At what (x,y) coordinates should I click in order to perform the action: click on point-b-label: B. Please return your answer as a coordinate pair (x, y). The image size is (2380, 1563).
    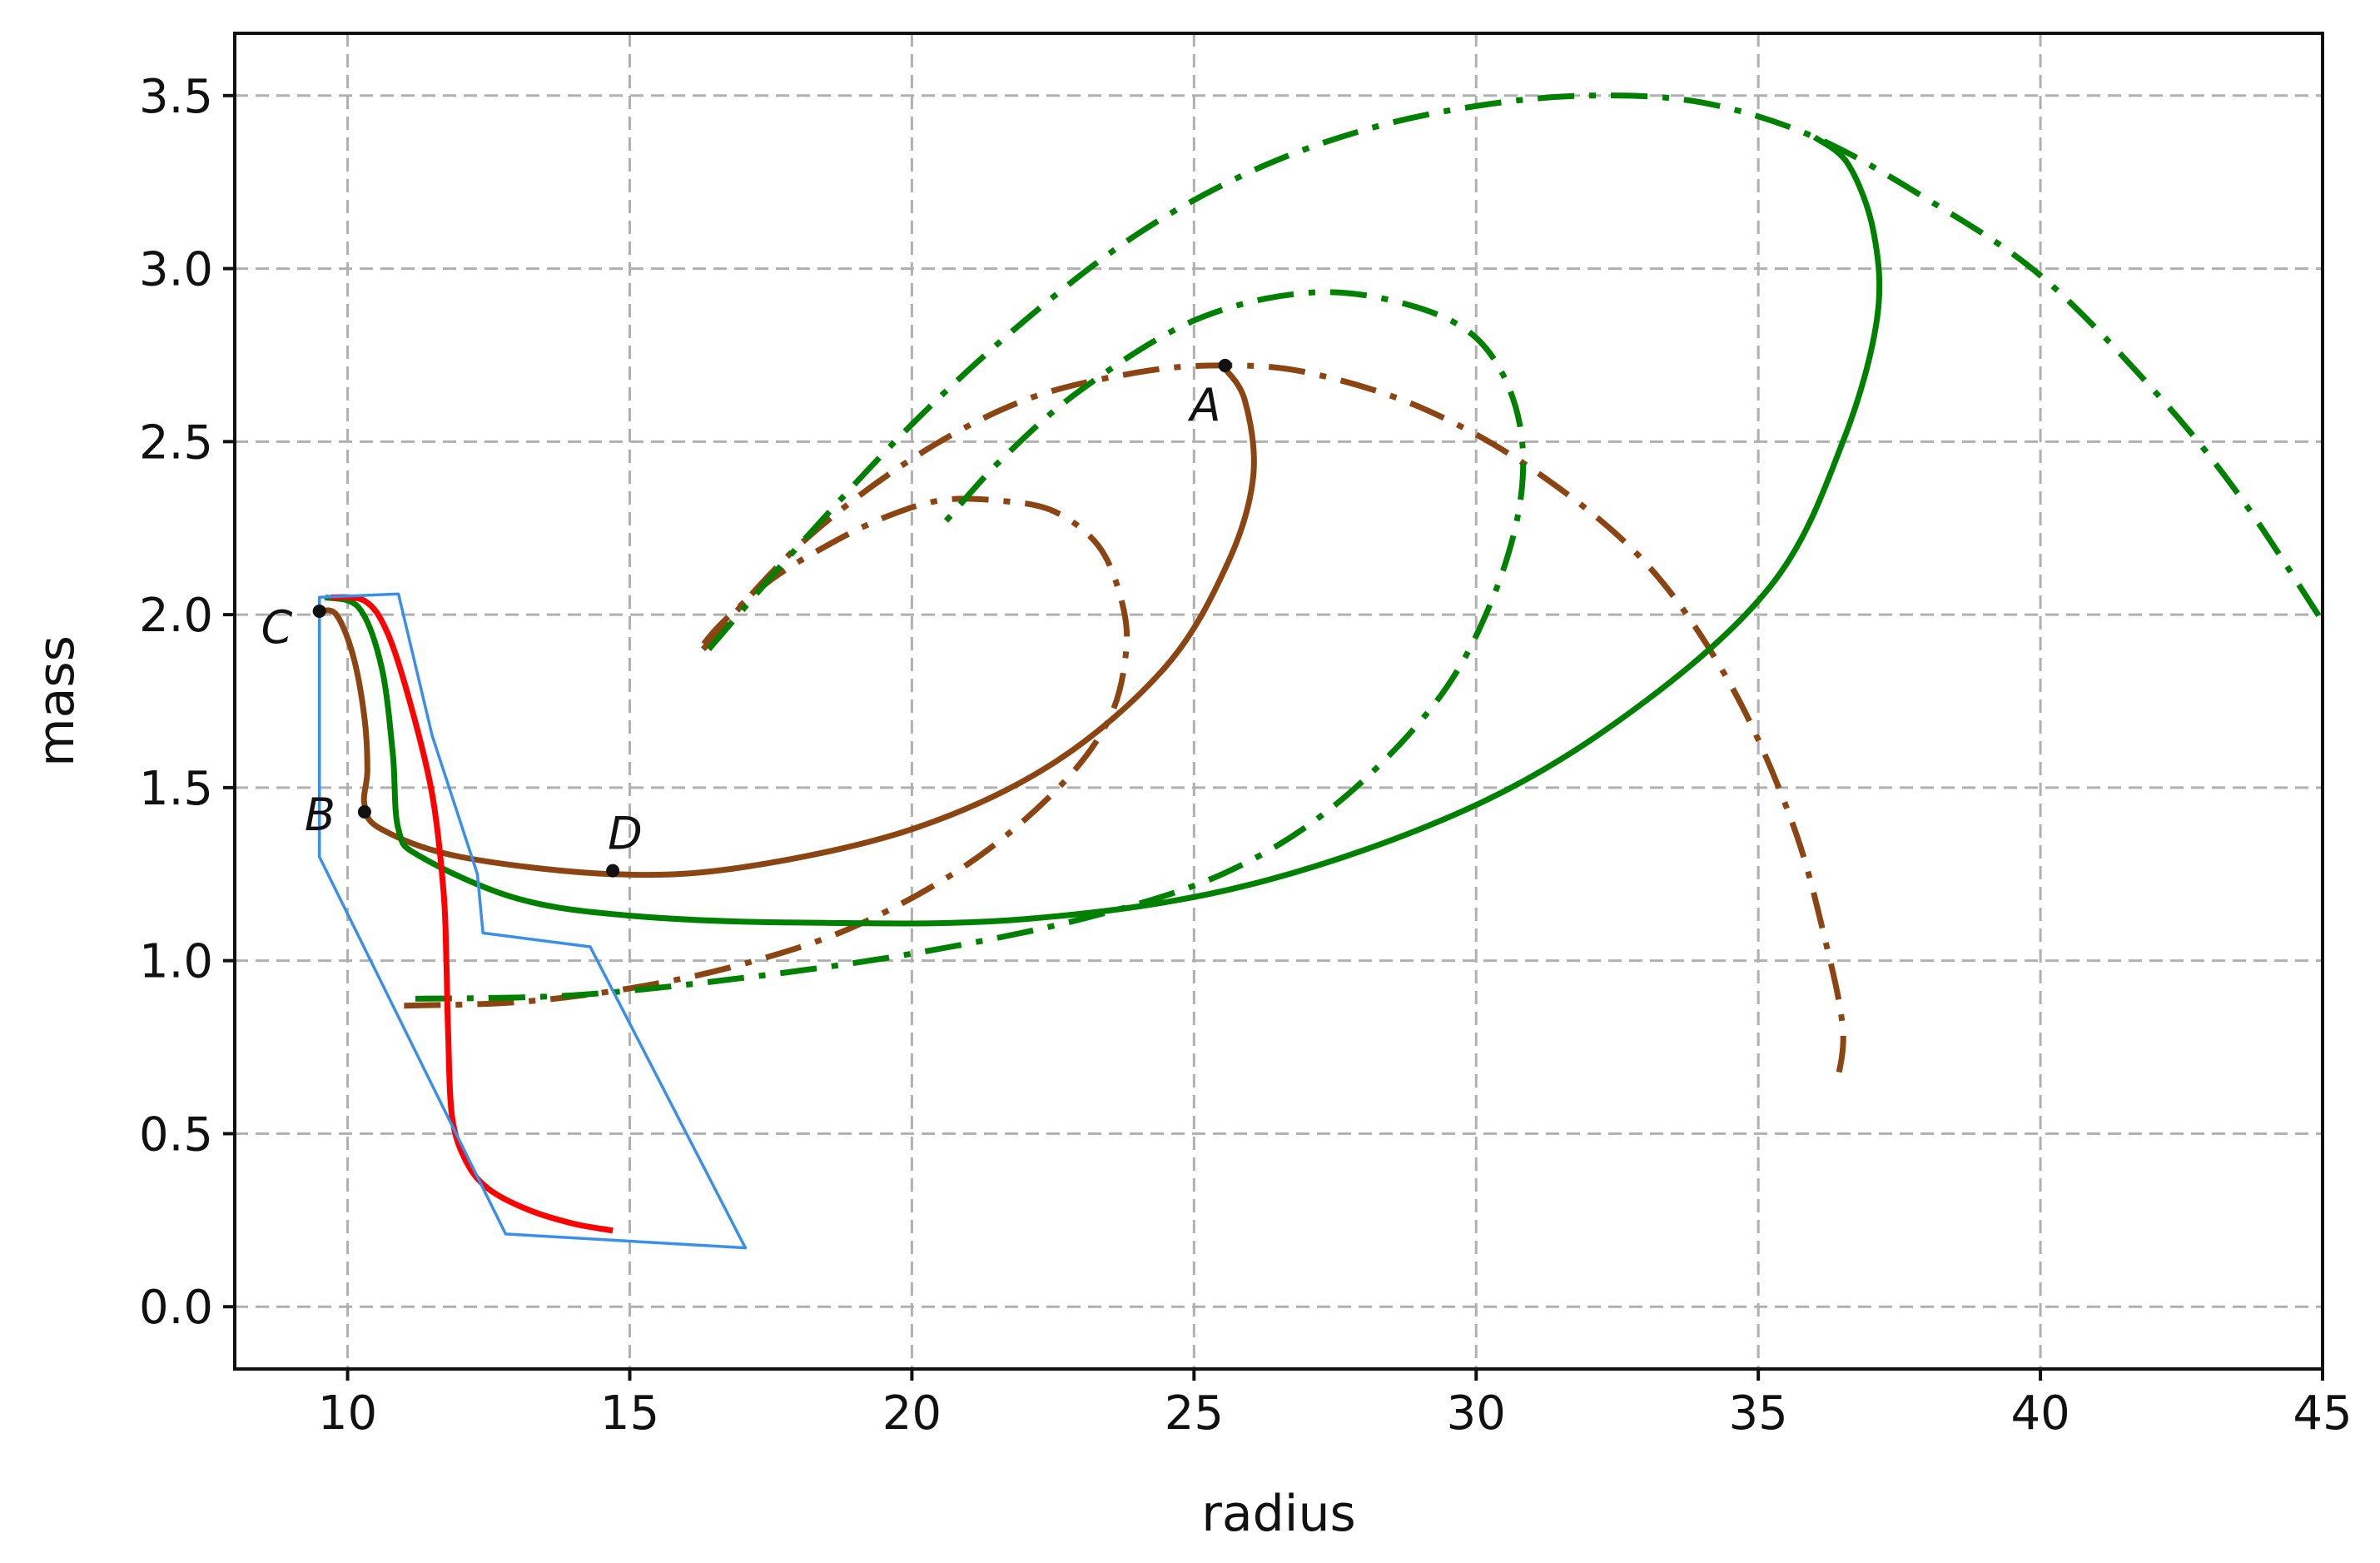
    Looking at the image, I should click on (320, 815).